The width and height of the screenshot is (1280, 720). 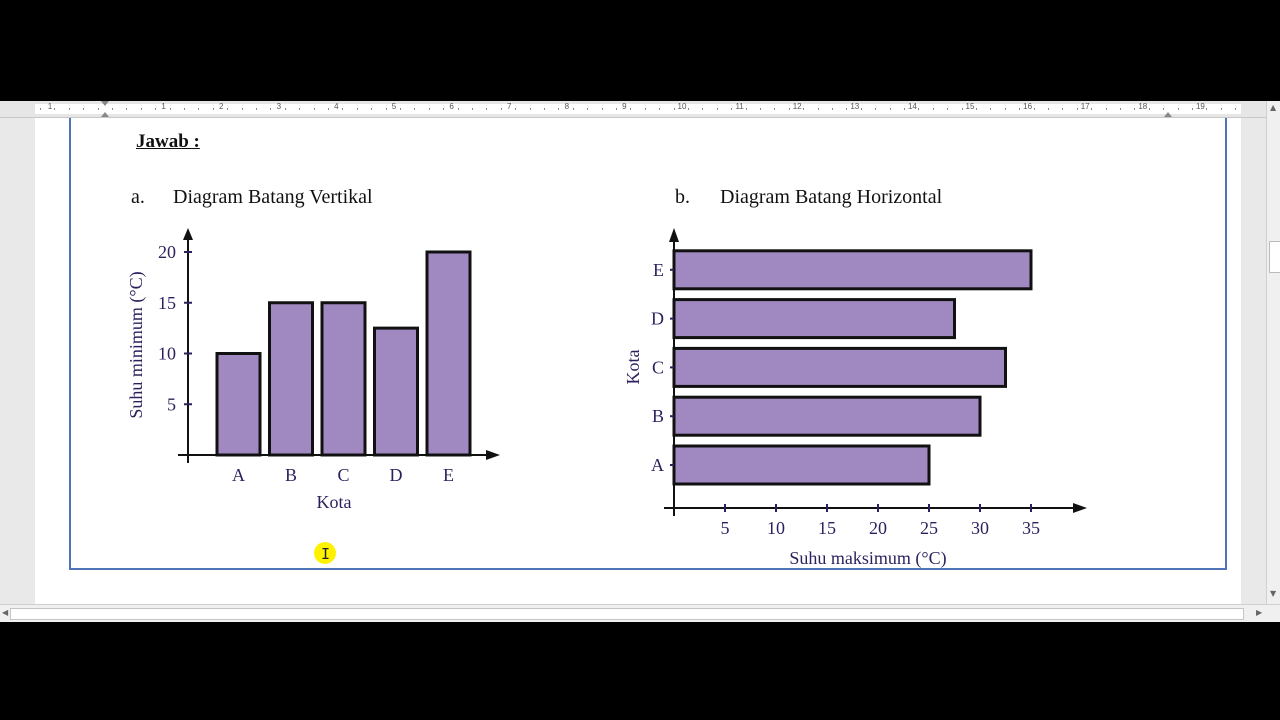 I want to click on y-tick-label: 5, so click(x=171, y=404).